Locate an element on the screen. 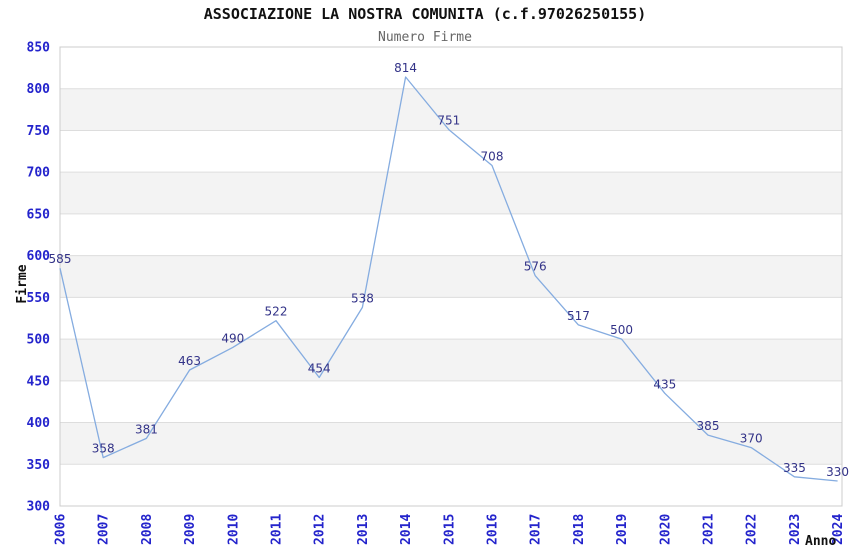 Image resolution: width=850 pixels, height=550 pixels. data-point-label: 330 is located at coordinates (837, 472).